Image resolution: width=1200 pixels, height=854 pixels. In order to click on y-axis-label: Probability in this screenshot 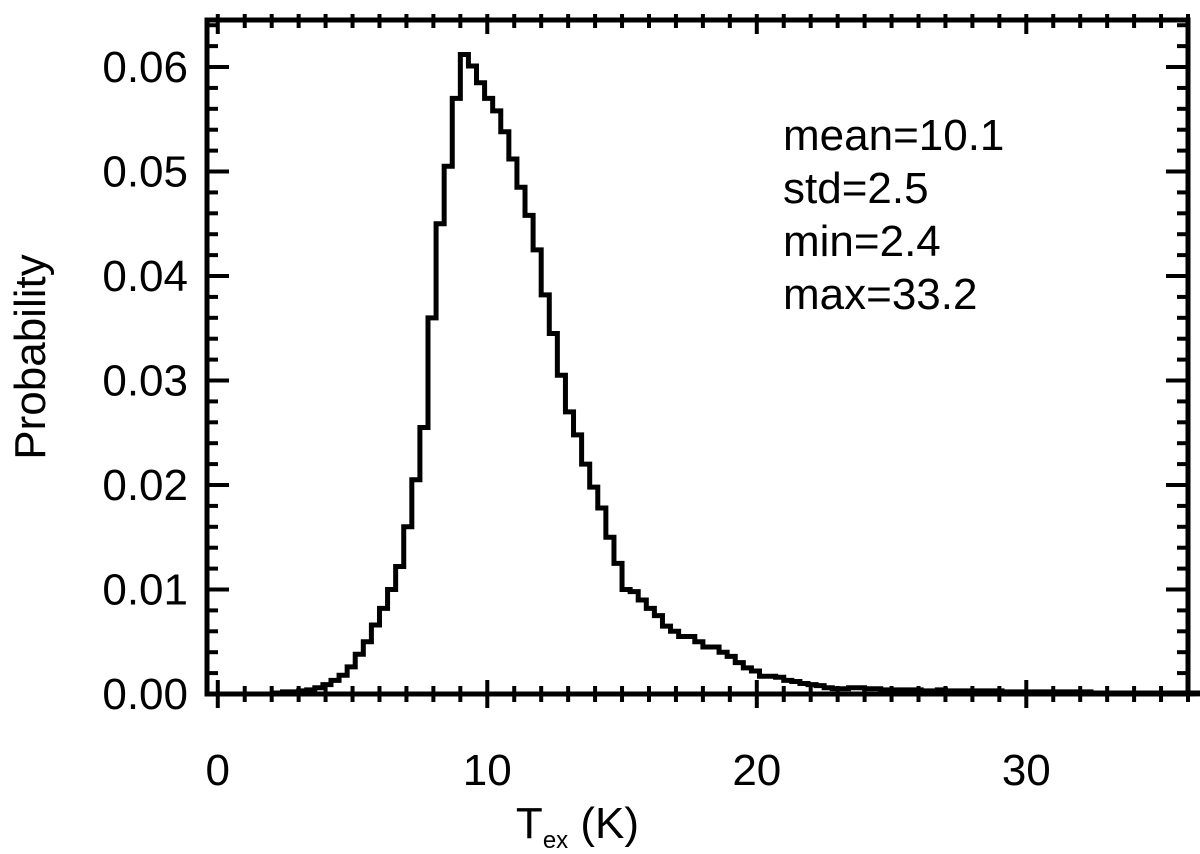, I will do `click(30, 356)`.